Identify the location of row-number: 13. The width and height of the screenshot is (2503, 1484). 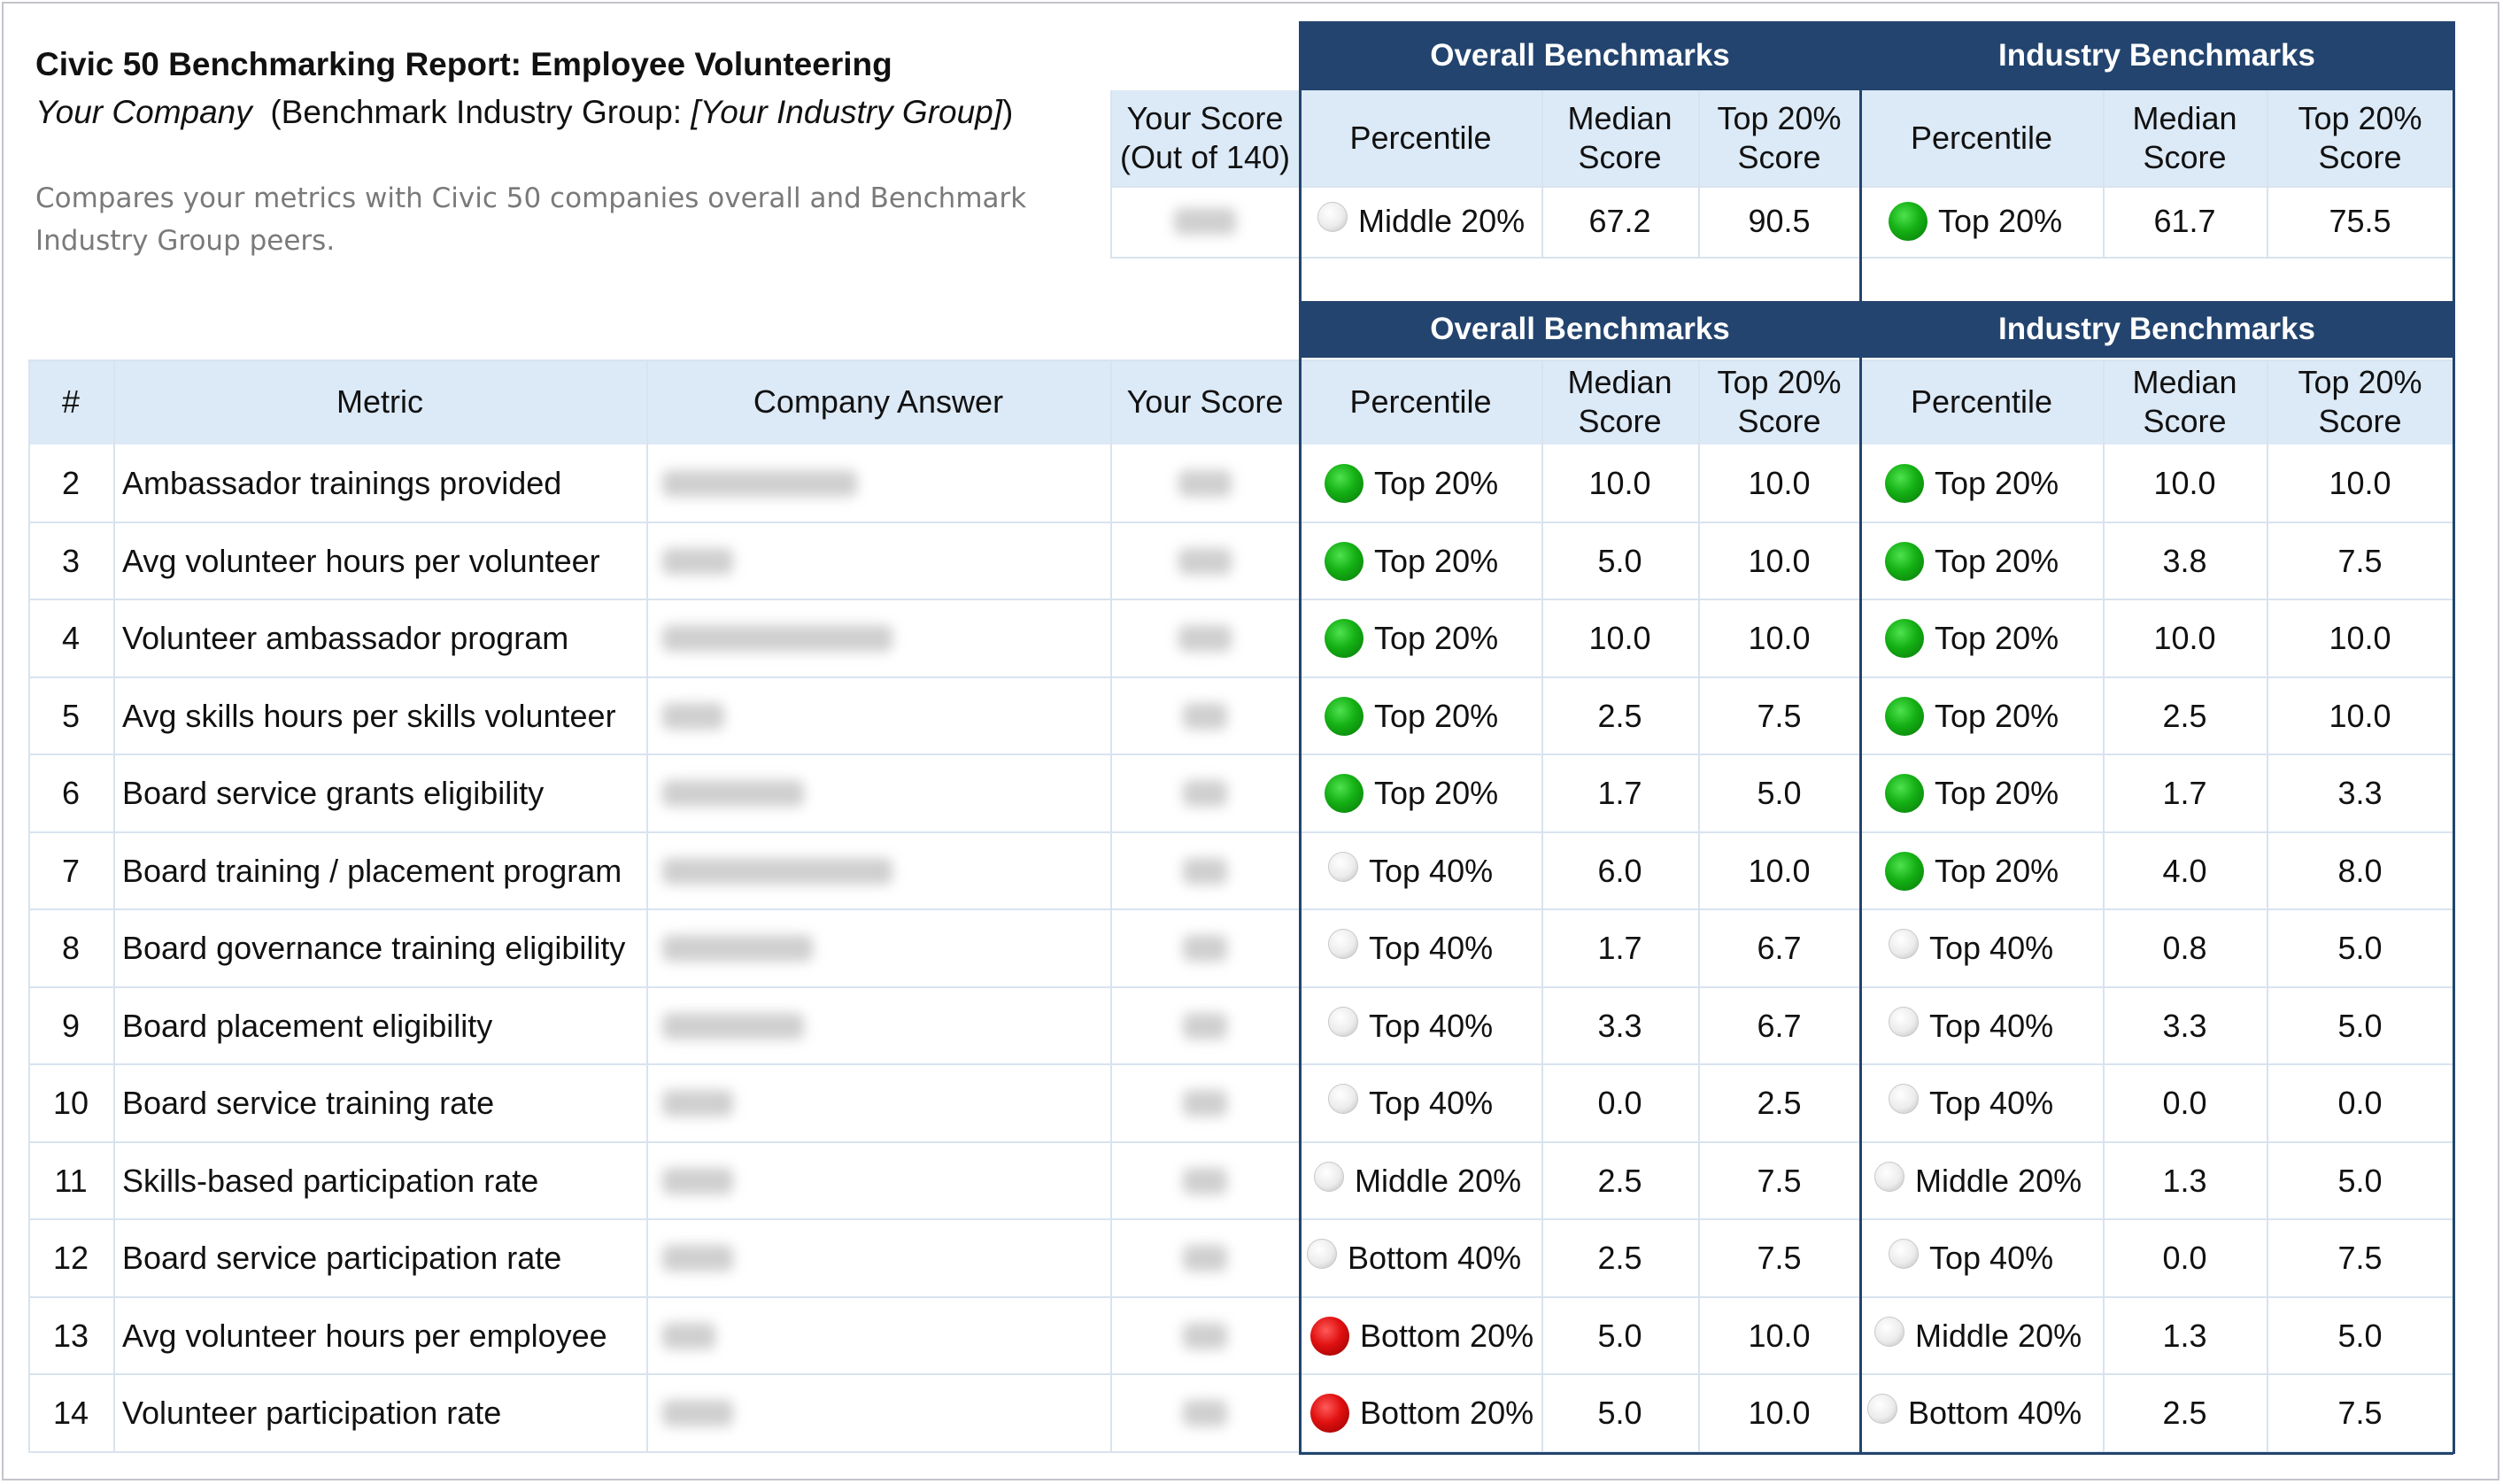
(71, 1335).